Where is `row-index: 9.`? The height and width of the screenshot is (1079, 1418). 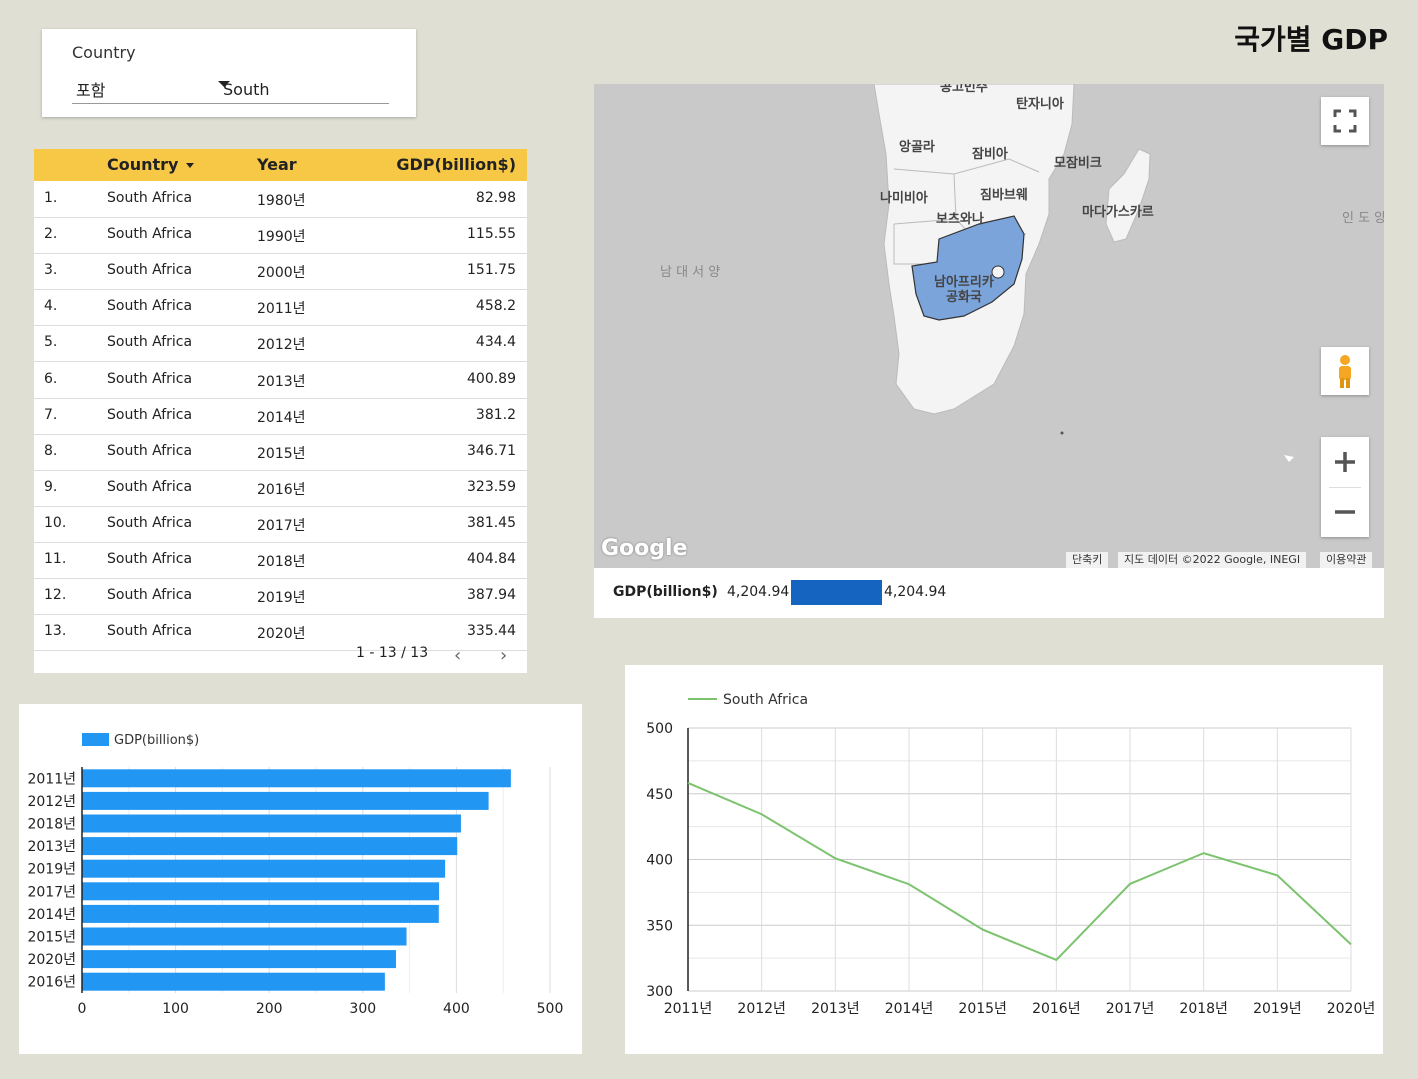 row-index: 9. is located at coordinates (51, 486).